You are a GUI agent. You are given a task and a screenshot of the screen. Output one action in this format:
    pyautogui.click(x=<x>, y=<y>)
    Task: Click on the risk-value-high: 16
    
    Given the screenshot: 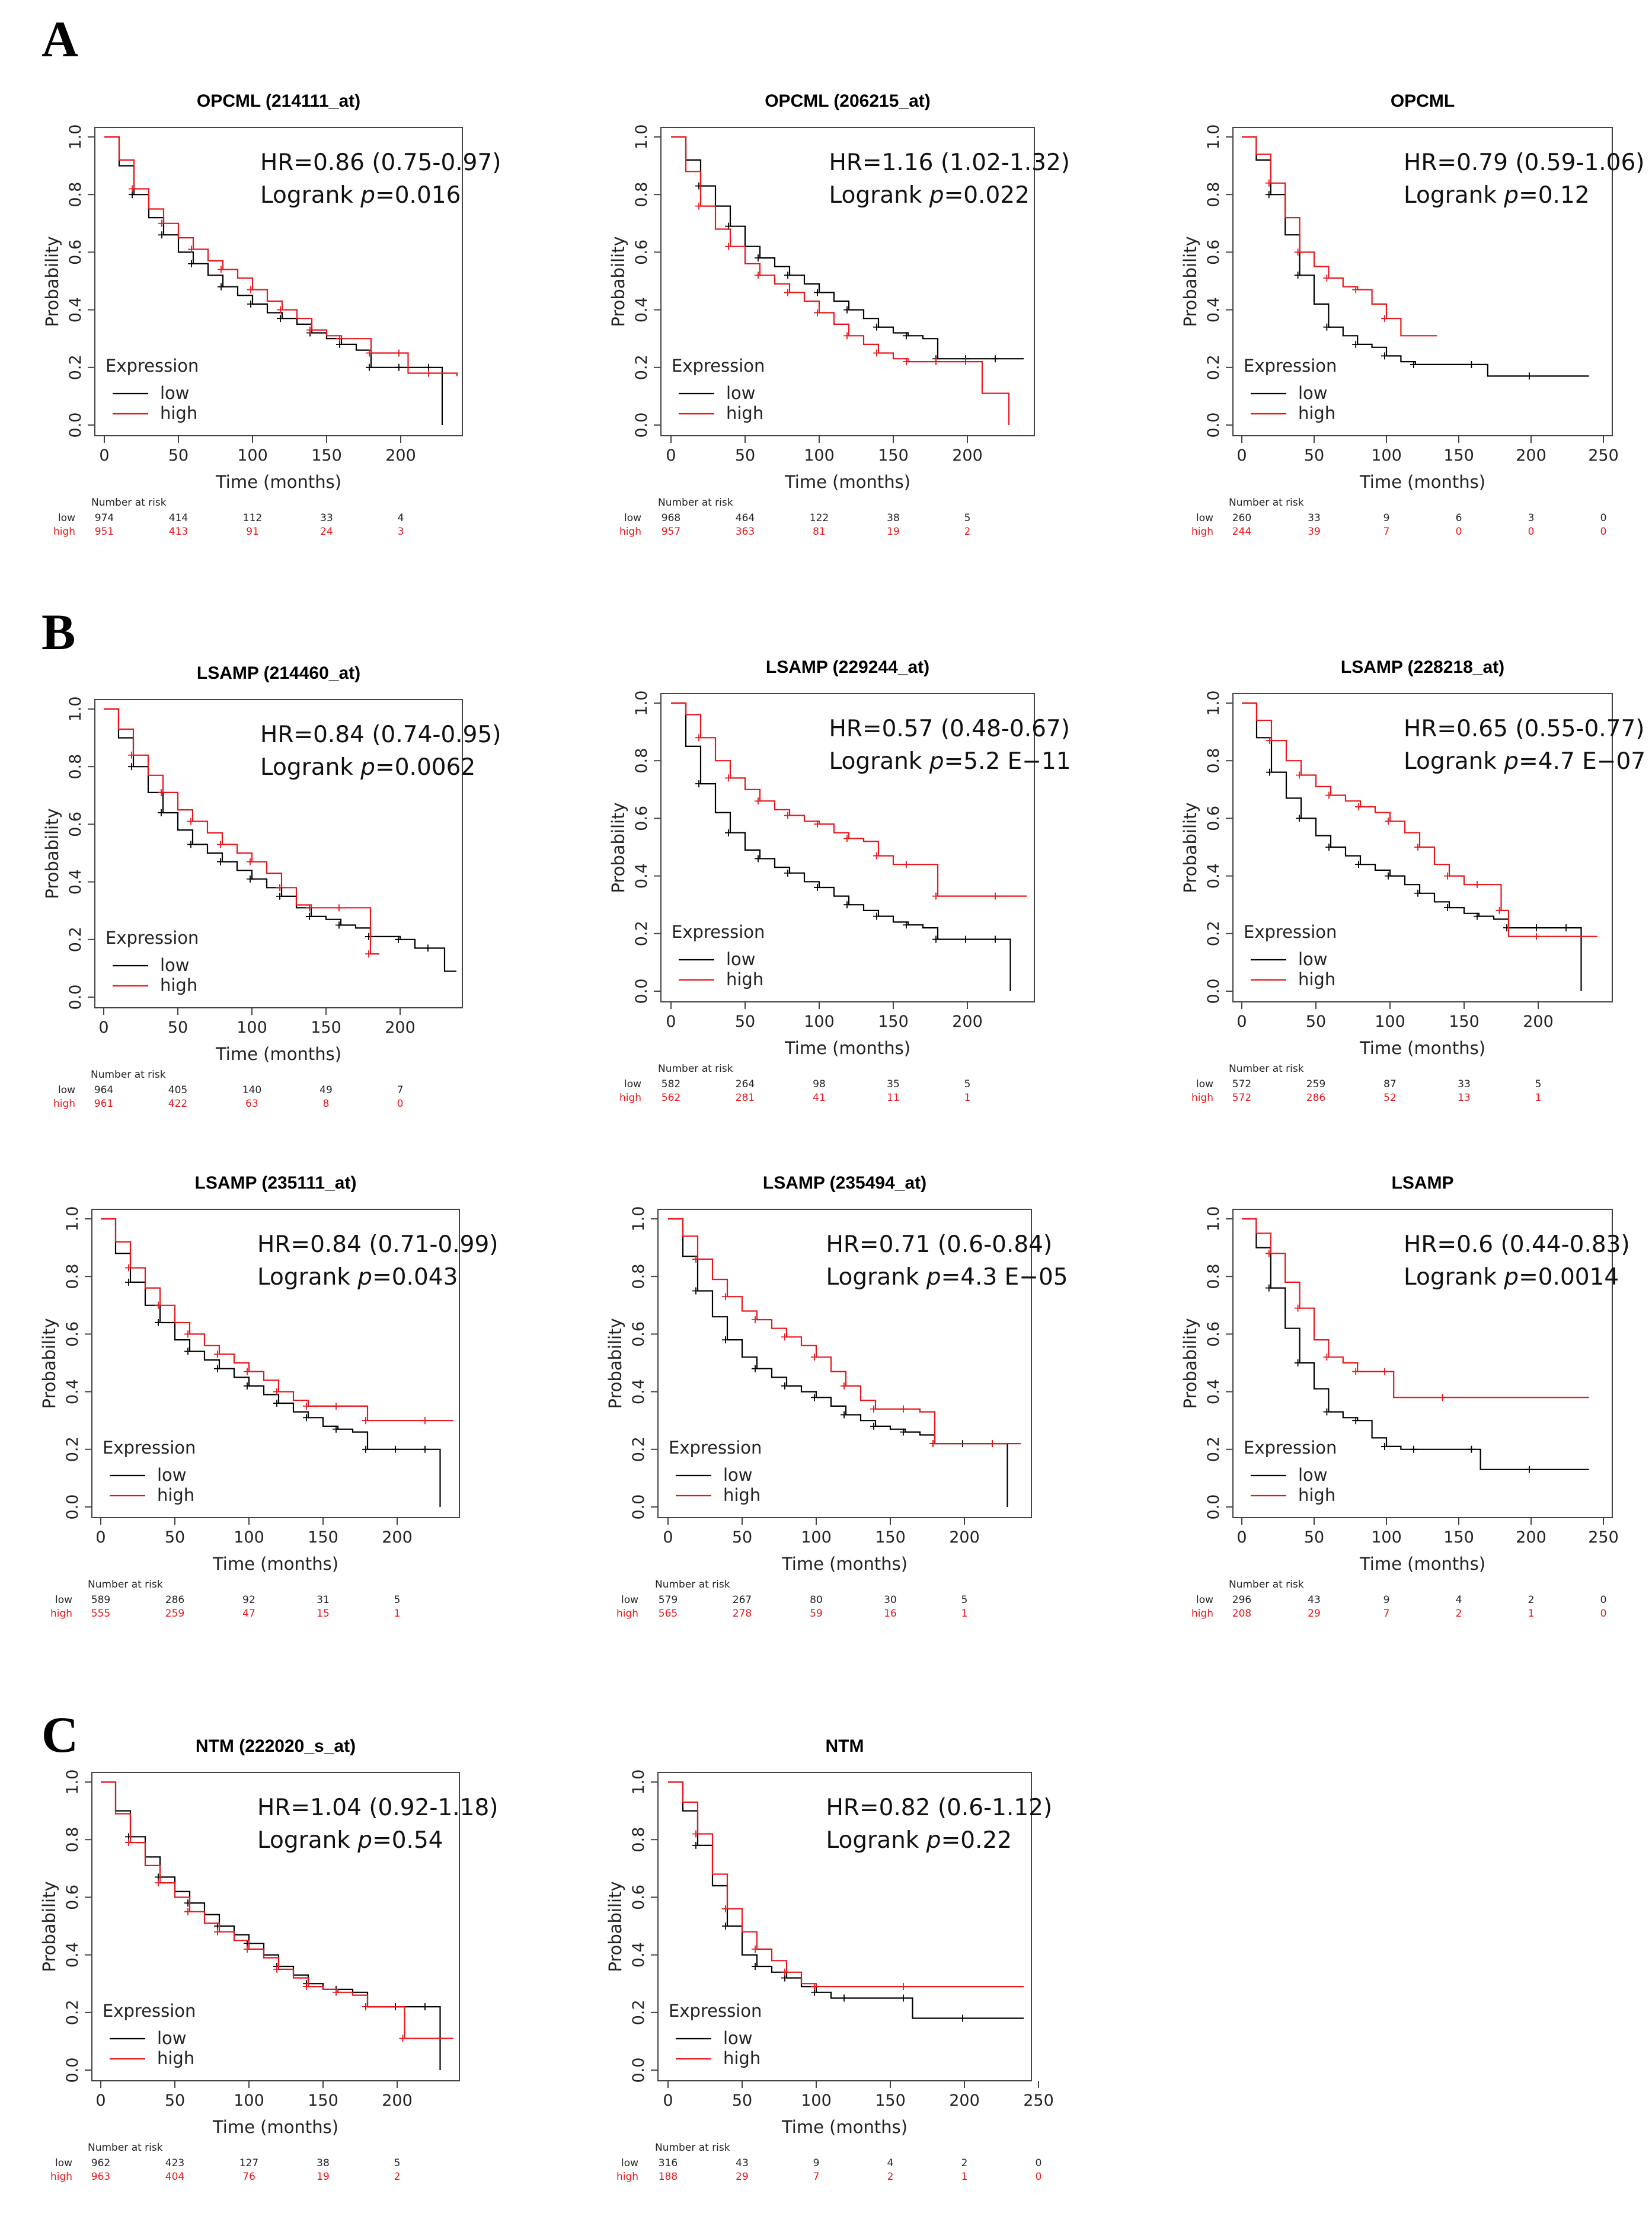 What is the action you would take?
    pyautogui.click(x=890, y=1614)
    